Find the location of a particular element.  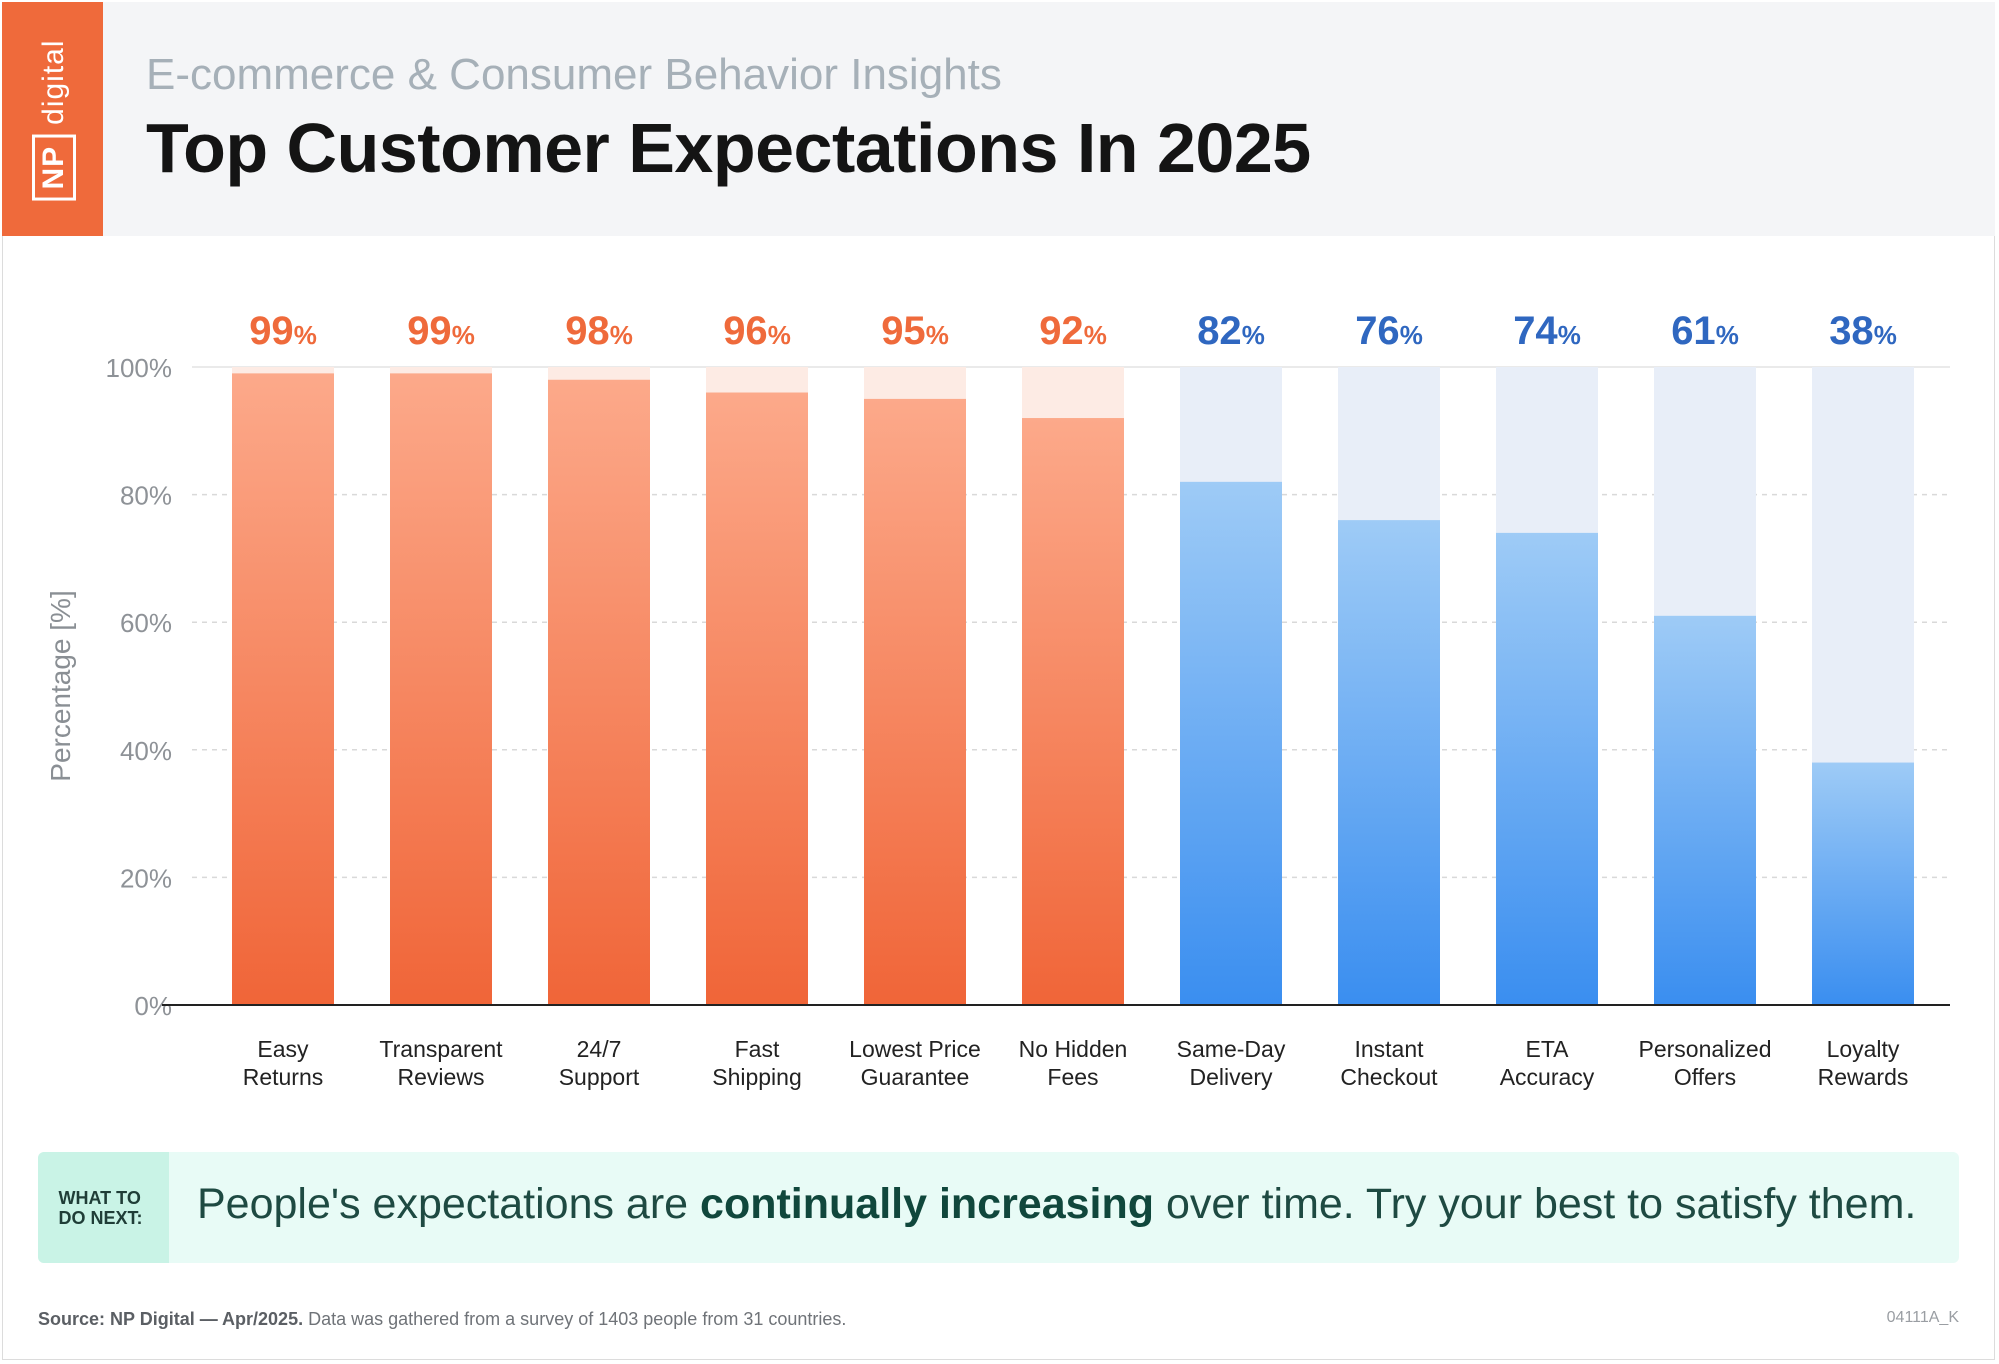

x-tick-label: Accuracy is located at coordinates (1547, 1077).